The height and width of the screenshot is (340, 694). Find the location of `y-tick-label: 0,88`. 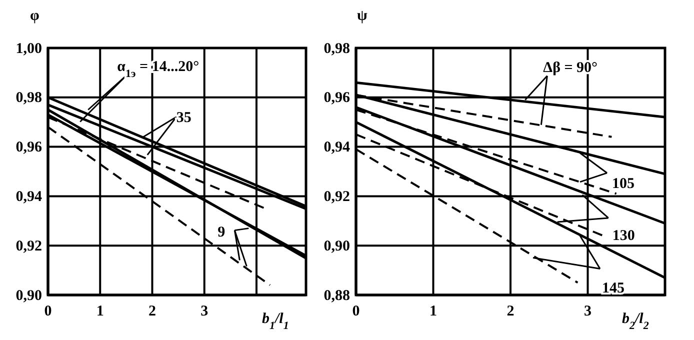

y-tick-label: 0,88 is located at coordinates (337, 296).